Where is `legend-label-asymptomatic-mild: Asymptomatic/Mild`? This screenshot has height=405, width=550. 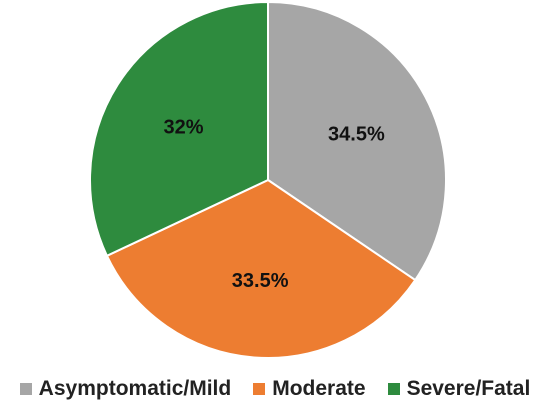
legend-label-asymptomatic-mild: Asymptomatic/Mild is located at coordinates (135, 388).